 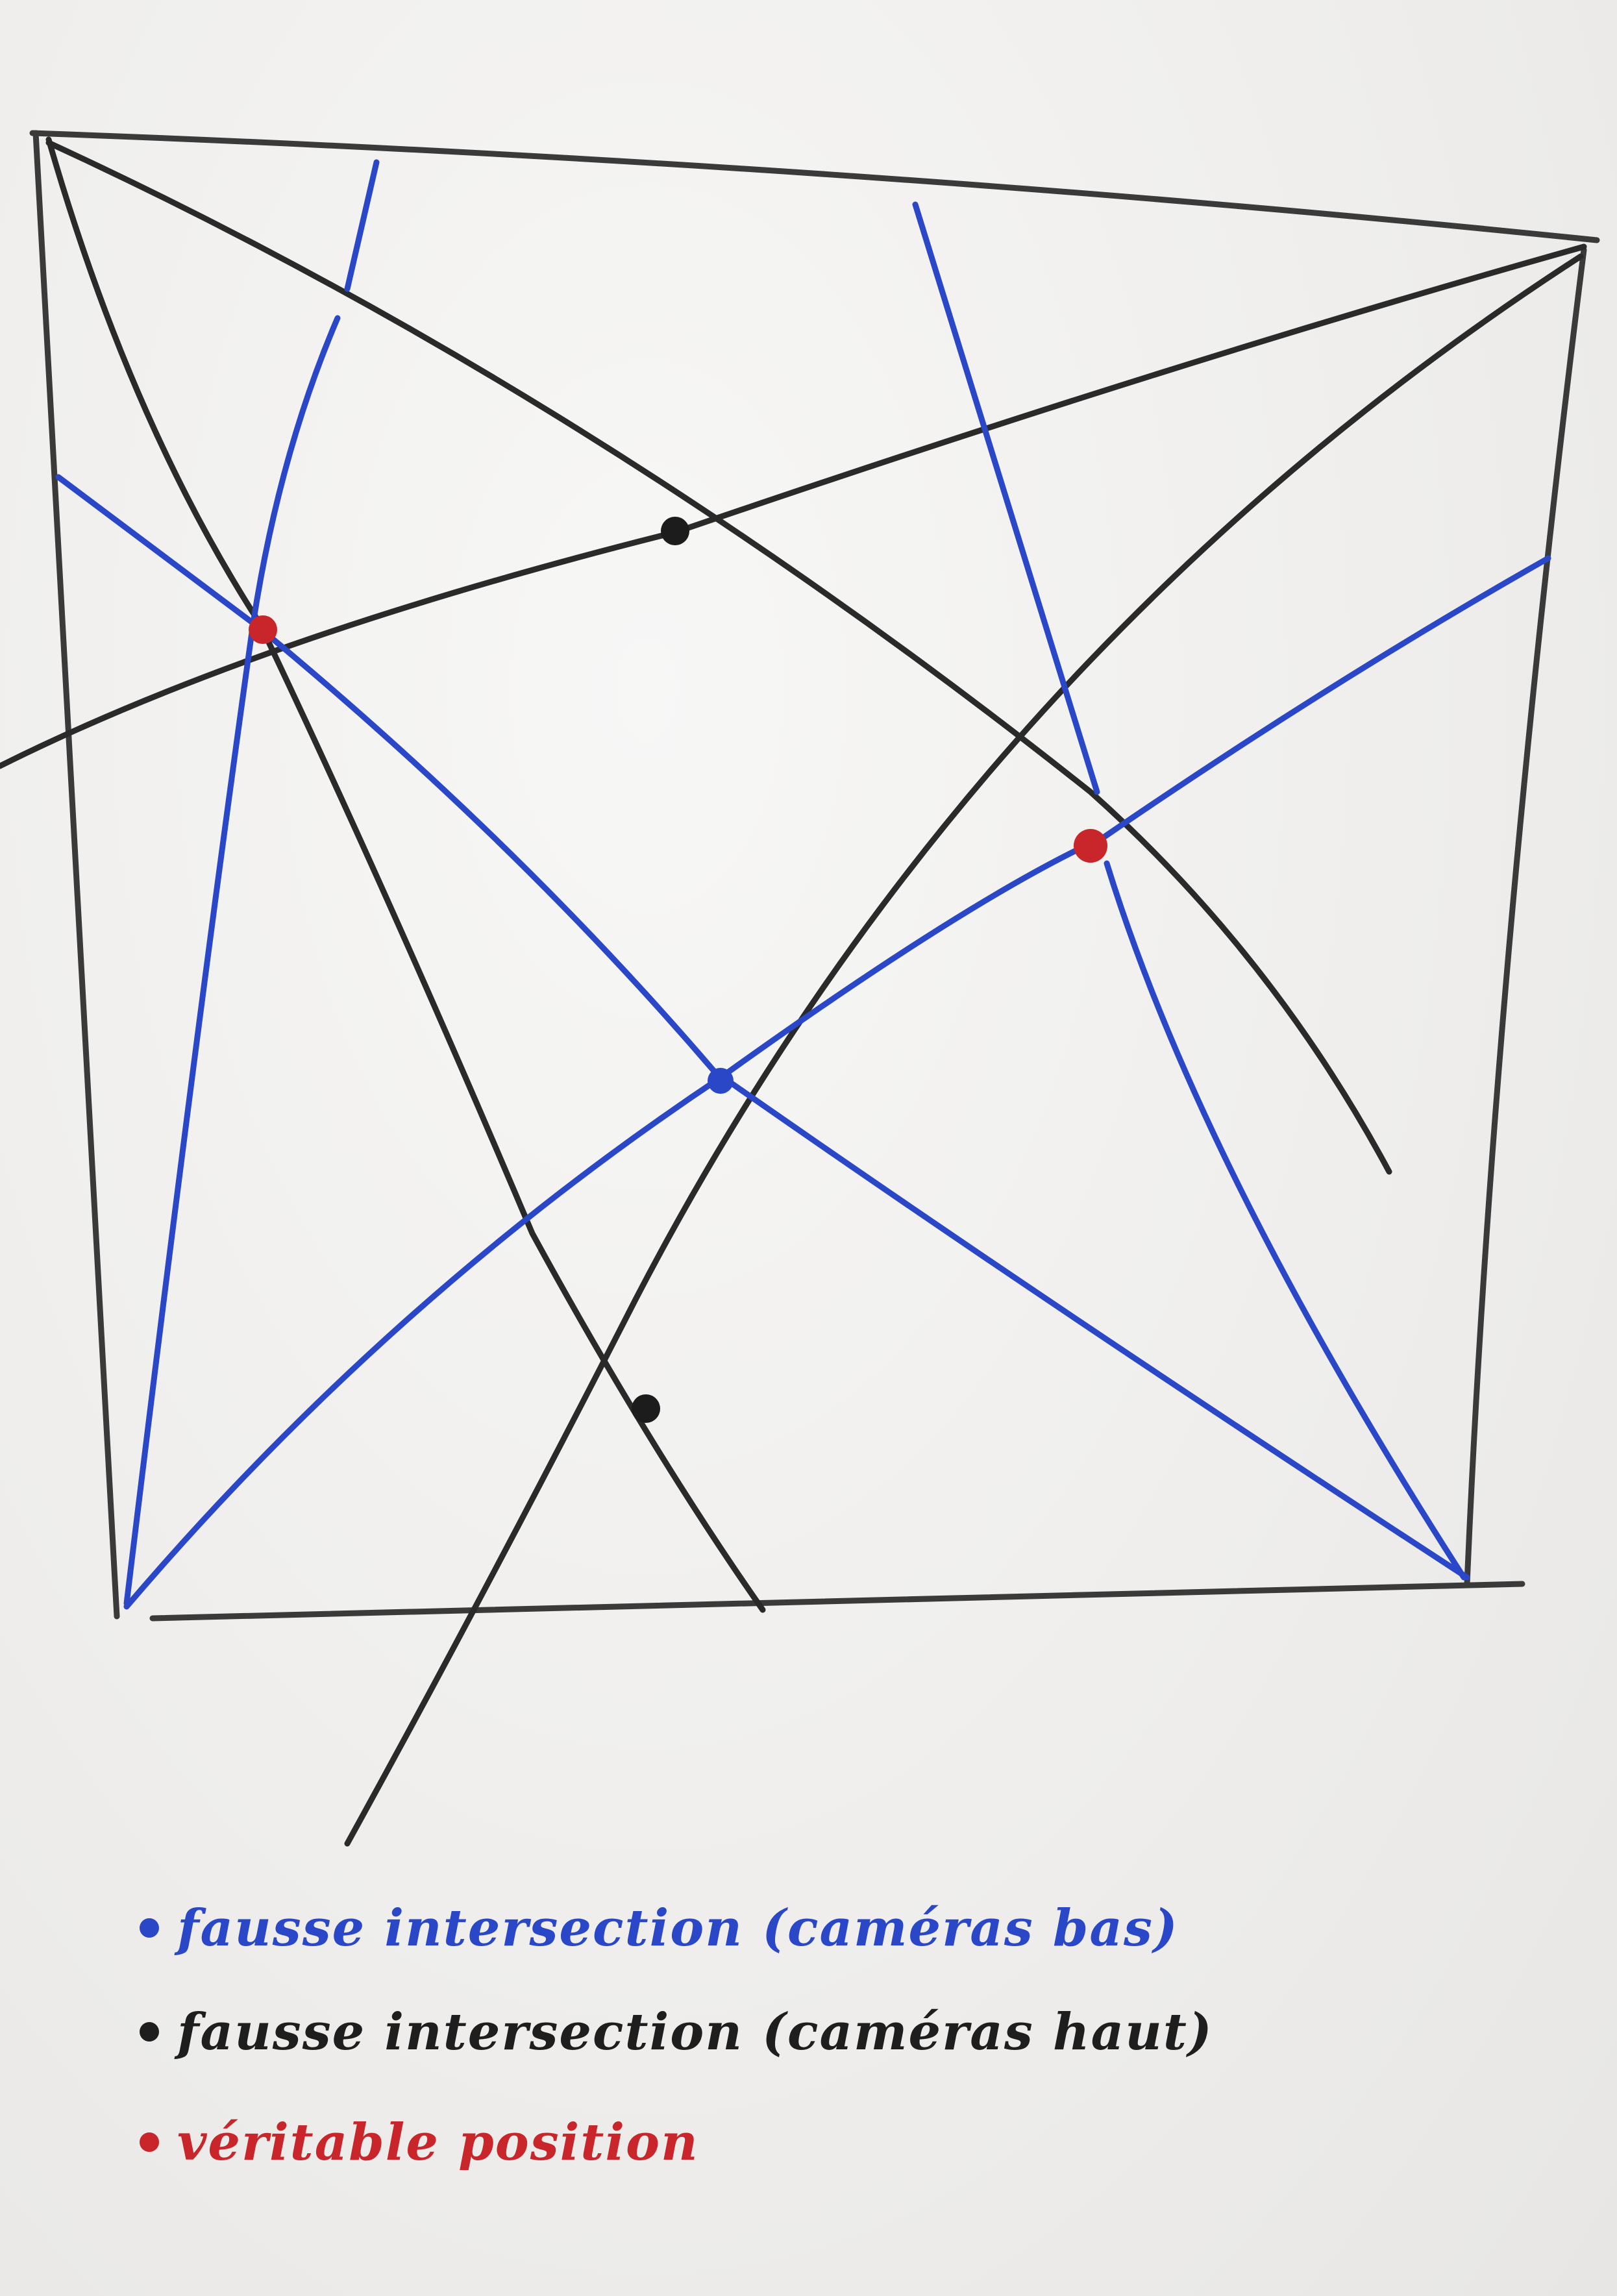 I want to click on legend-item-black: fausse intersection (caméras haut), so click(x=677, y=2031).